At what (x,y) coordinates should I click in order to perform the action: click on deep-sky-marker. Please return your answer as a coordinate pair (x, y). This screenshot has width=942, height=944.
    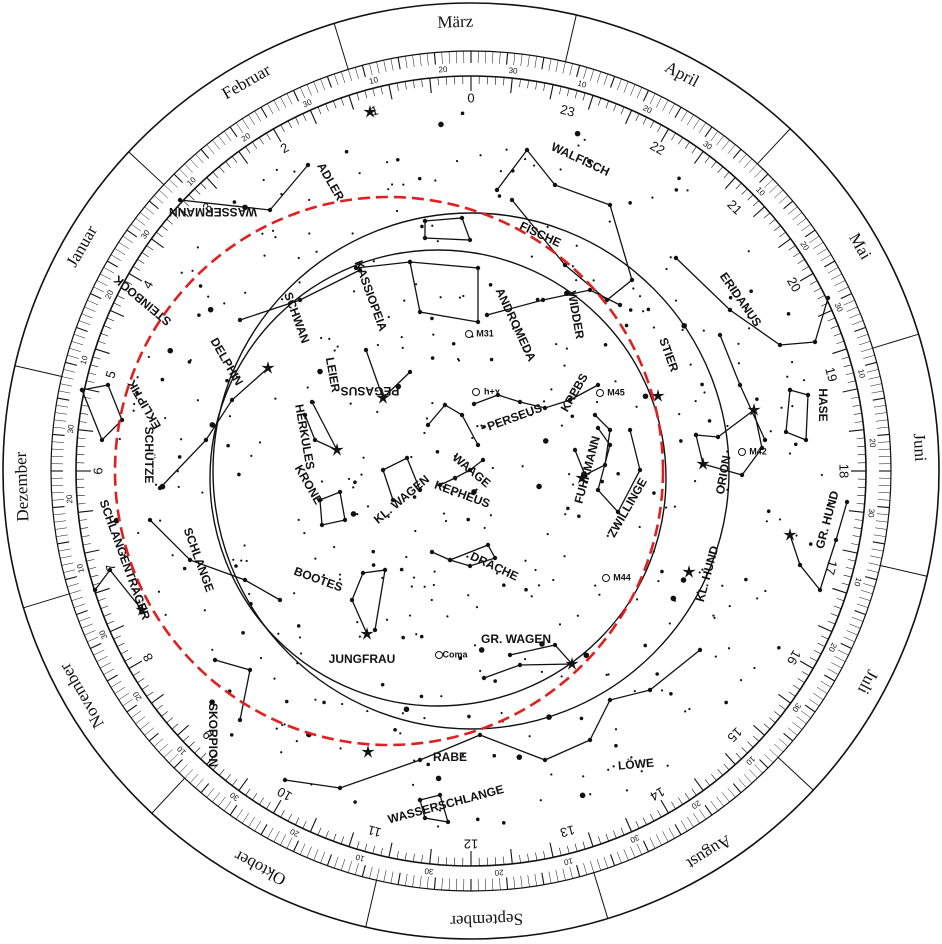
    Looking at the image, I should click on (469, 334).